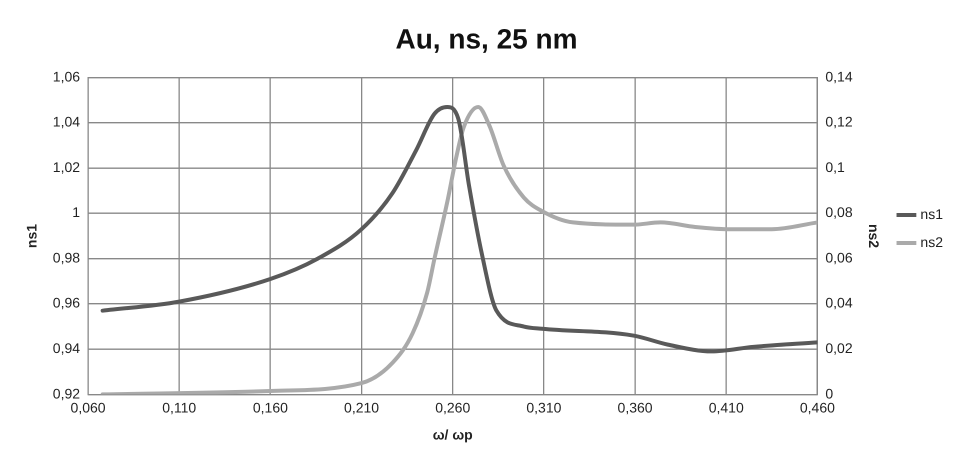 The height and width of the screenshot is (468, 973). Describe the element at coordinates (932, 242) in the screenshot. I see `legend-label: ns2` at that location.